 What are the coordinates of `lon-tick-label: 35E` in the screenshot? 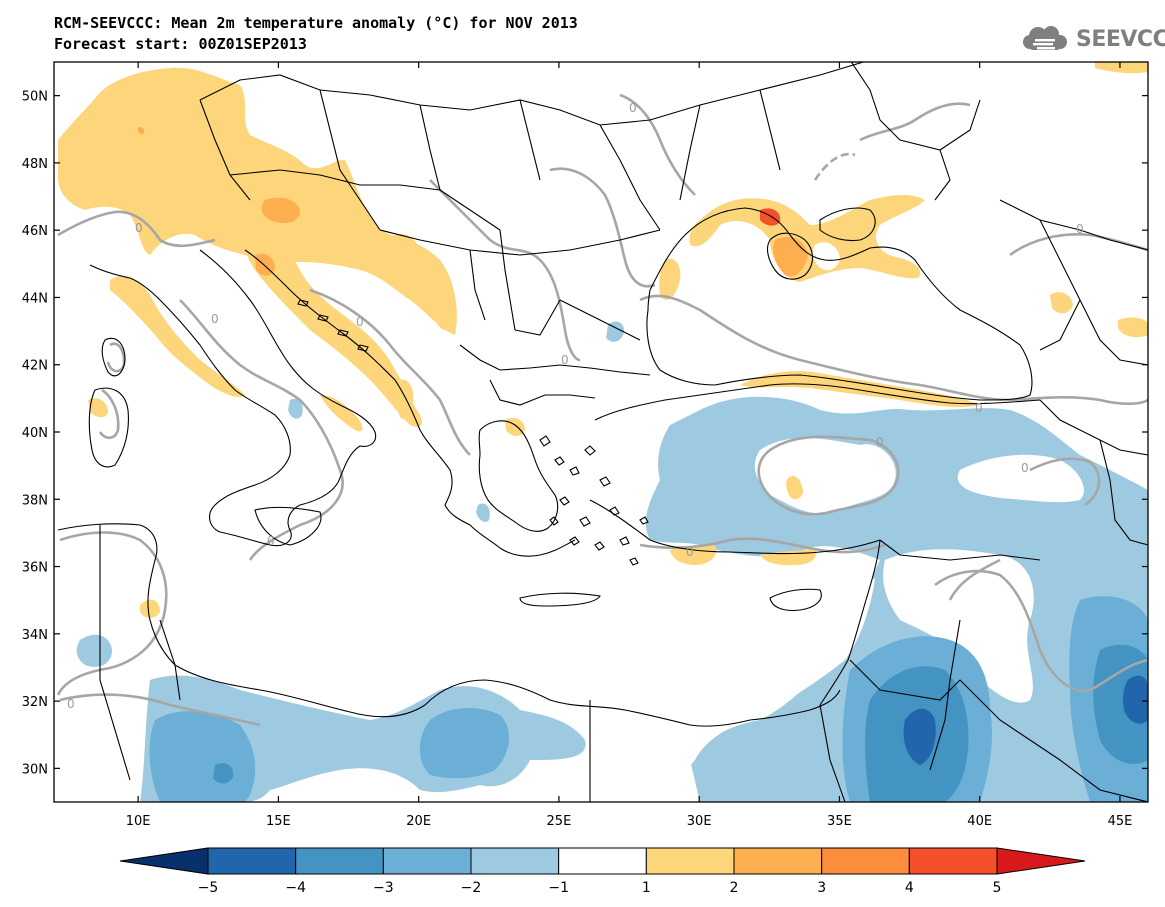 It's located at (839, 821).